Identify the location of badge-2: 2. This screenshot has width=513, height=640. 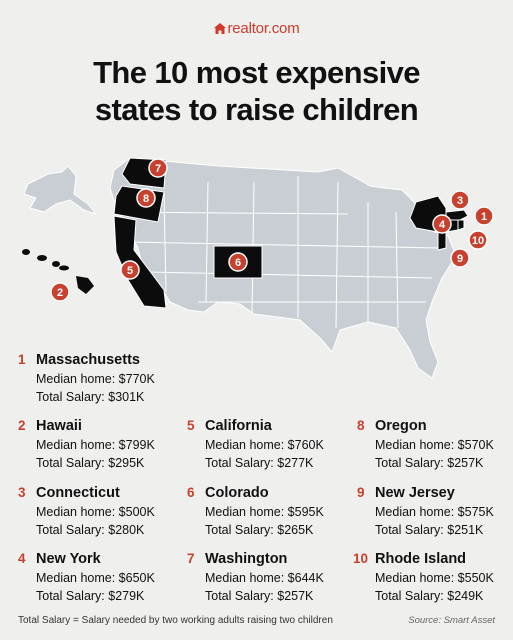
(60, 292).